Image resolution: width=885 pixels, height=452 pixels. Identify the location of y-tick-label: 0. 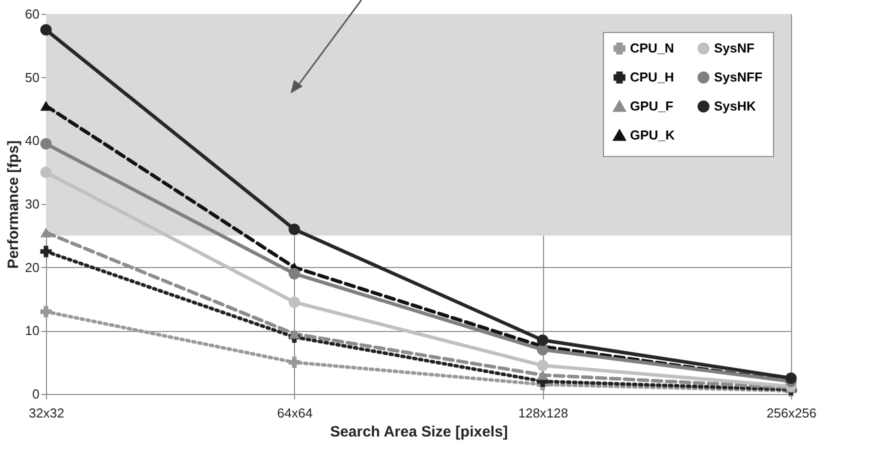
(36, 394).